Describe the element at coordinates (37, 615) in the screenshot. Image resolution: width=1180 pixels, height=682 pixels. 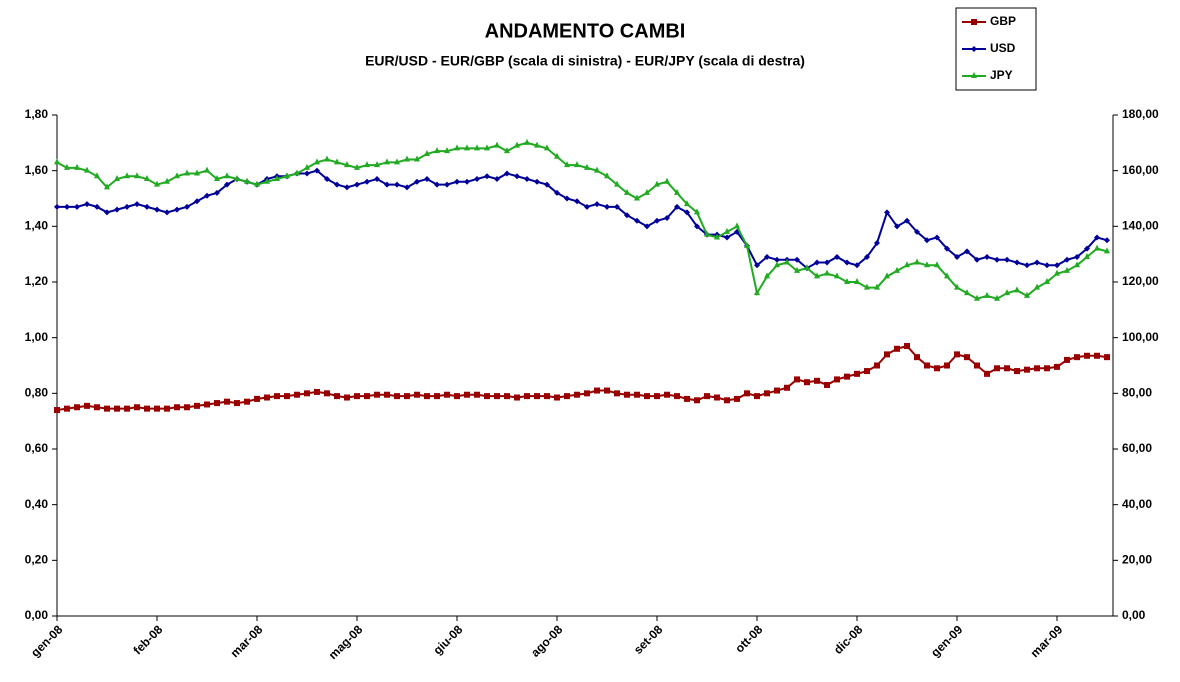
I see `y-tick-label: 0,00` at that location.